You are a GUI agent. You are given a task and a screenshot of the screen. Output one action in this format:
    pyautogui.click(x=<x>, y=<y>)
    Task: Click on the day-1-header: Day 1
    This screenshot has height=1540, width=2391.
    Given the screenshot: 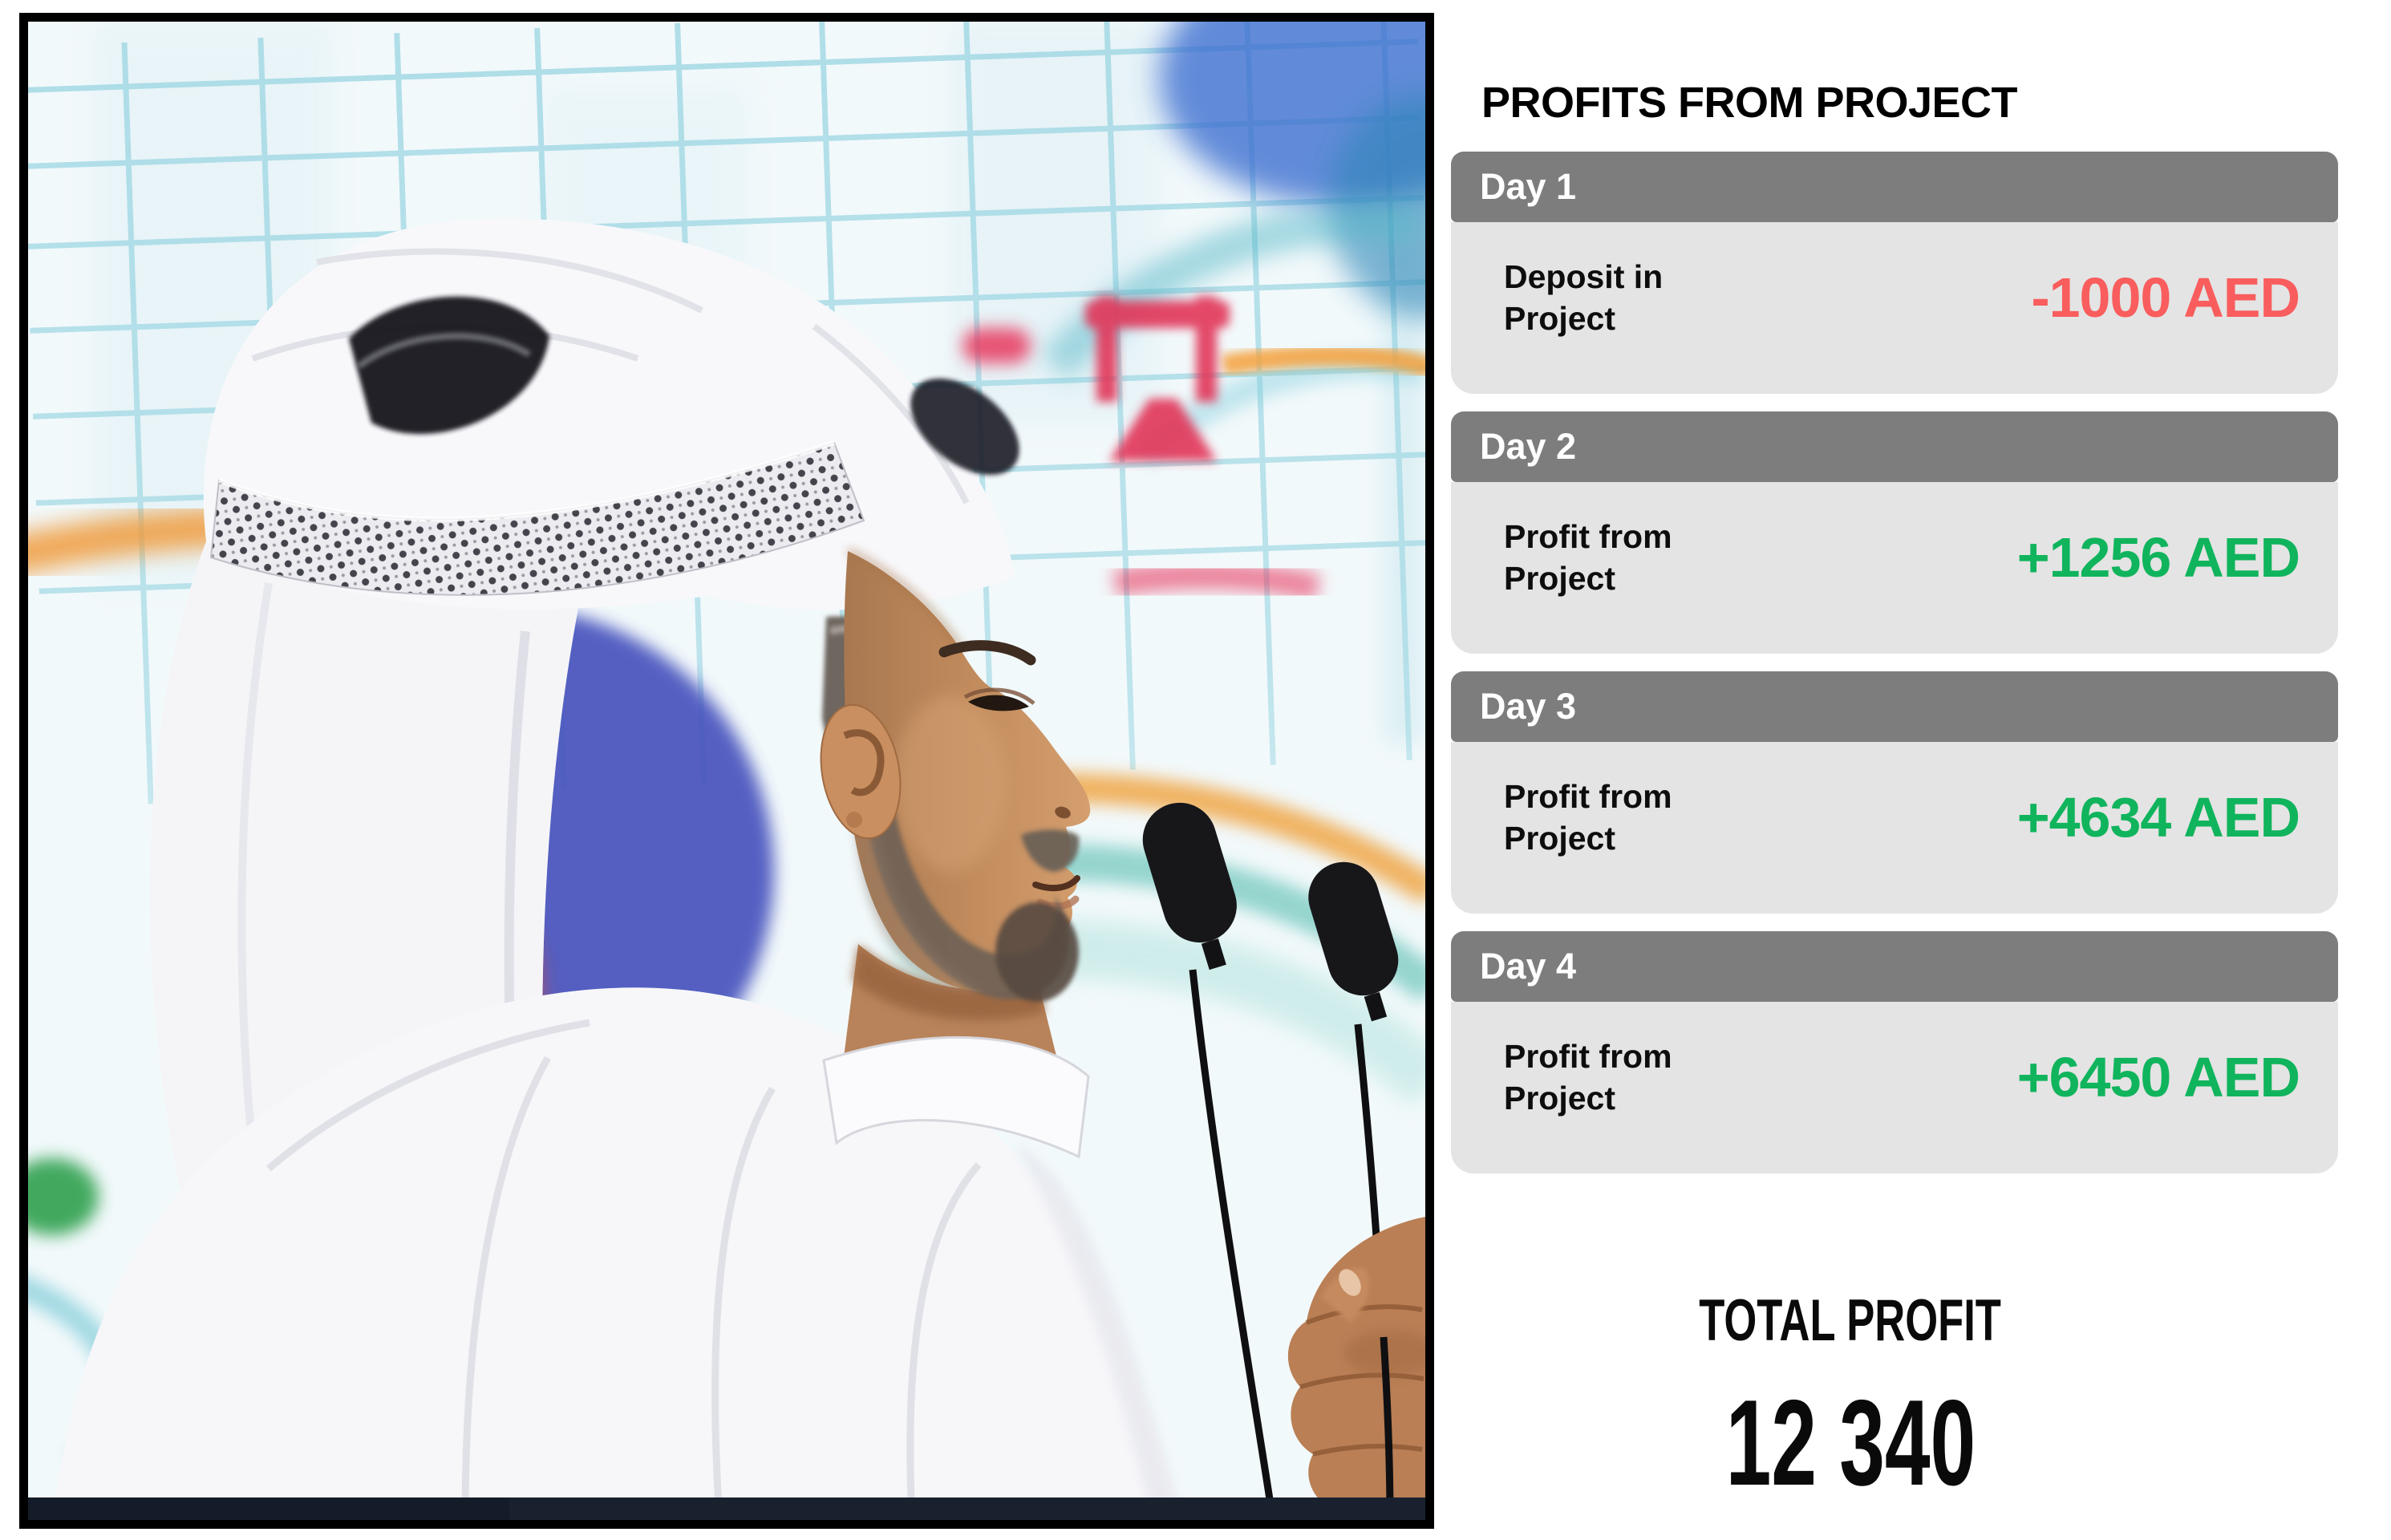 What is the action you would take?
    pyautogui.click(x=1894, y=187)
    